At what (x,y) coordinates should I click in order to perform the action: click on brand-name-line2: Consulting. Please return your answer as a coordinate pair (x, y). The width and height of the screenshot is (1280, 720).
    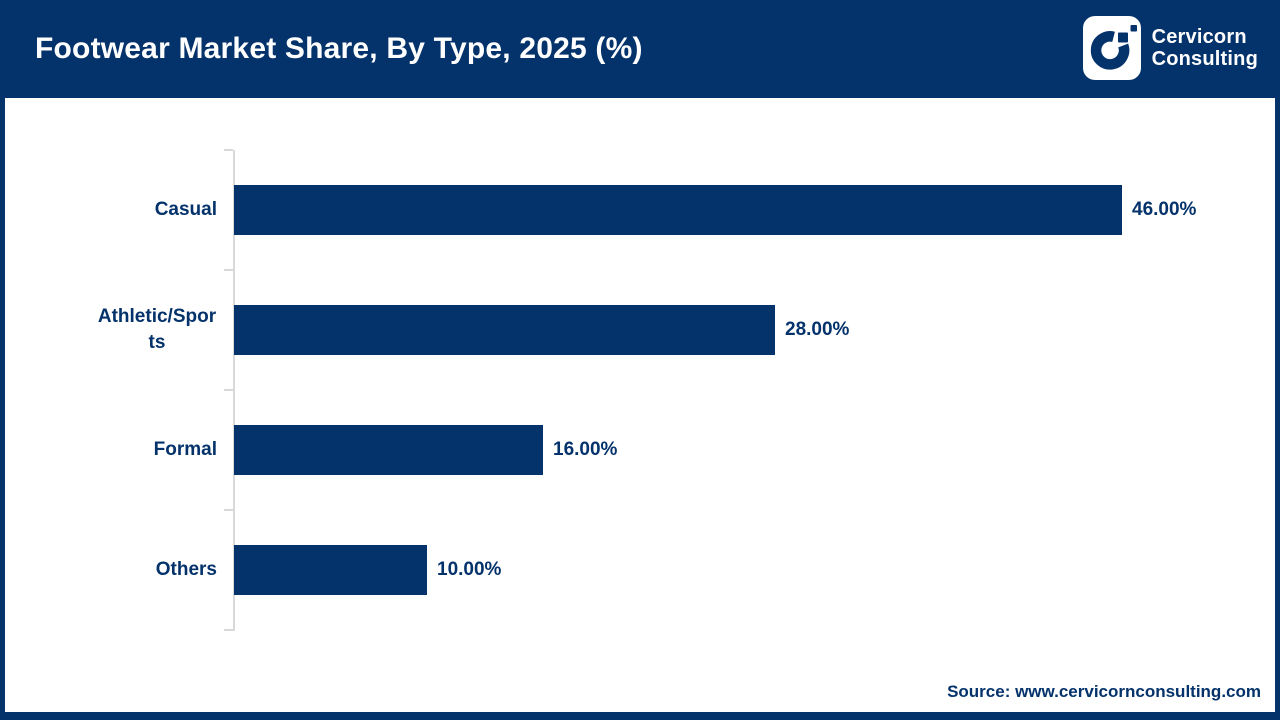
    Looking at the image, I should click on (1204, 59).